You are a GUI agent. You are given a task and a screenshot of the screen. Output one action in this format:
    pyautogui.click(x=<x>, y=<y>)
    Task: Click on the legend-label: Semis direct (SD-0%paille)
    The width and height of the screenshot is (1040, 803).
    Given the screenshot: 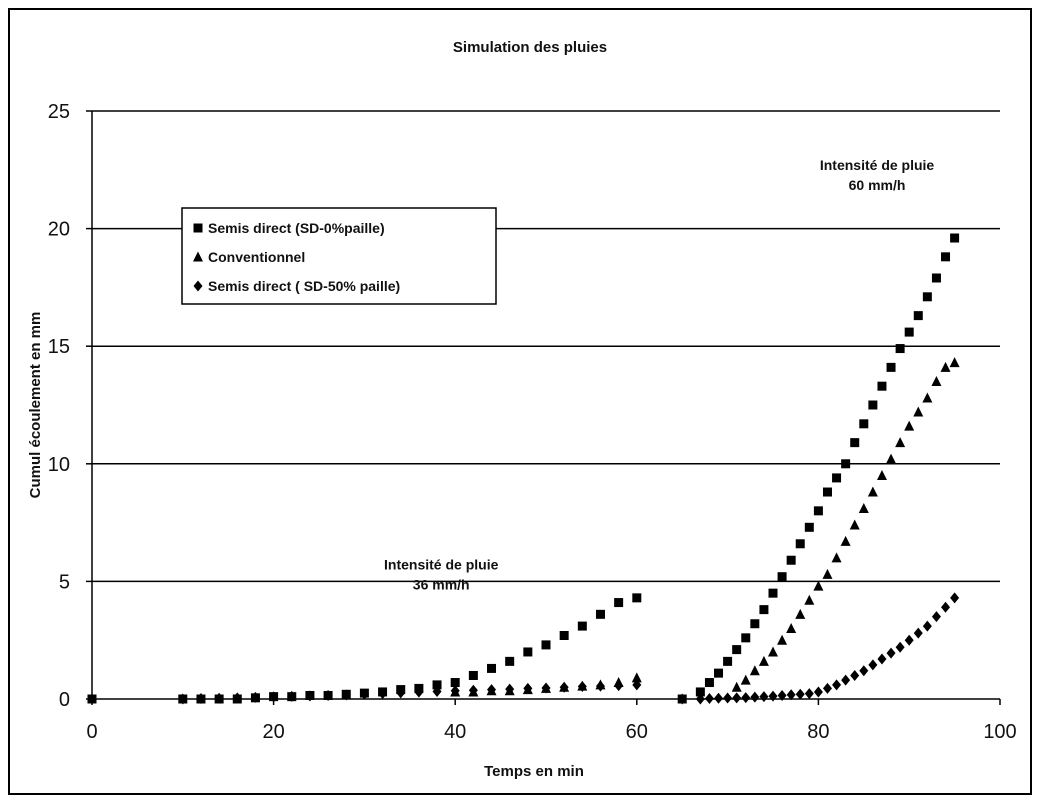 What is the action you would take?
    pyautogui.click(x=296, y=228)
    